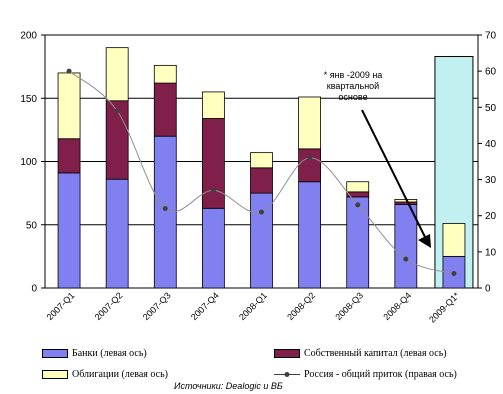 The height and width of the screenshot is (394, 503). What do you see at coordinates (491, 216) in the screenshot?
I see `right-axis-tick-label: 20` at bounding box center [491, 216].